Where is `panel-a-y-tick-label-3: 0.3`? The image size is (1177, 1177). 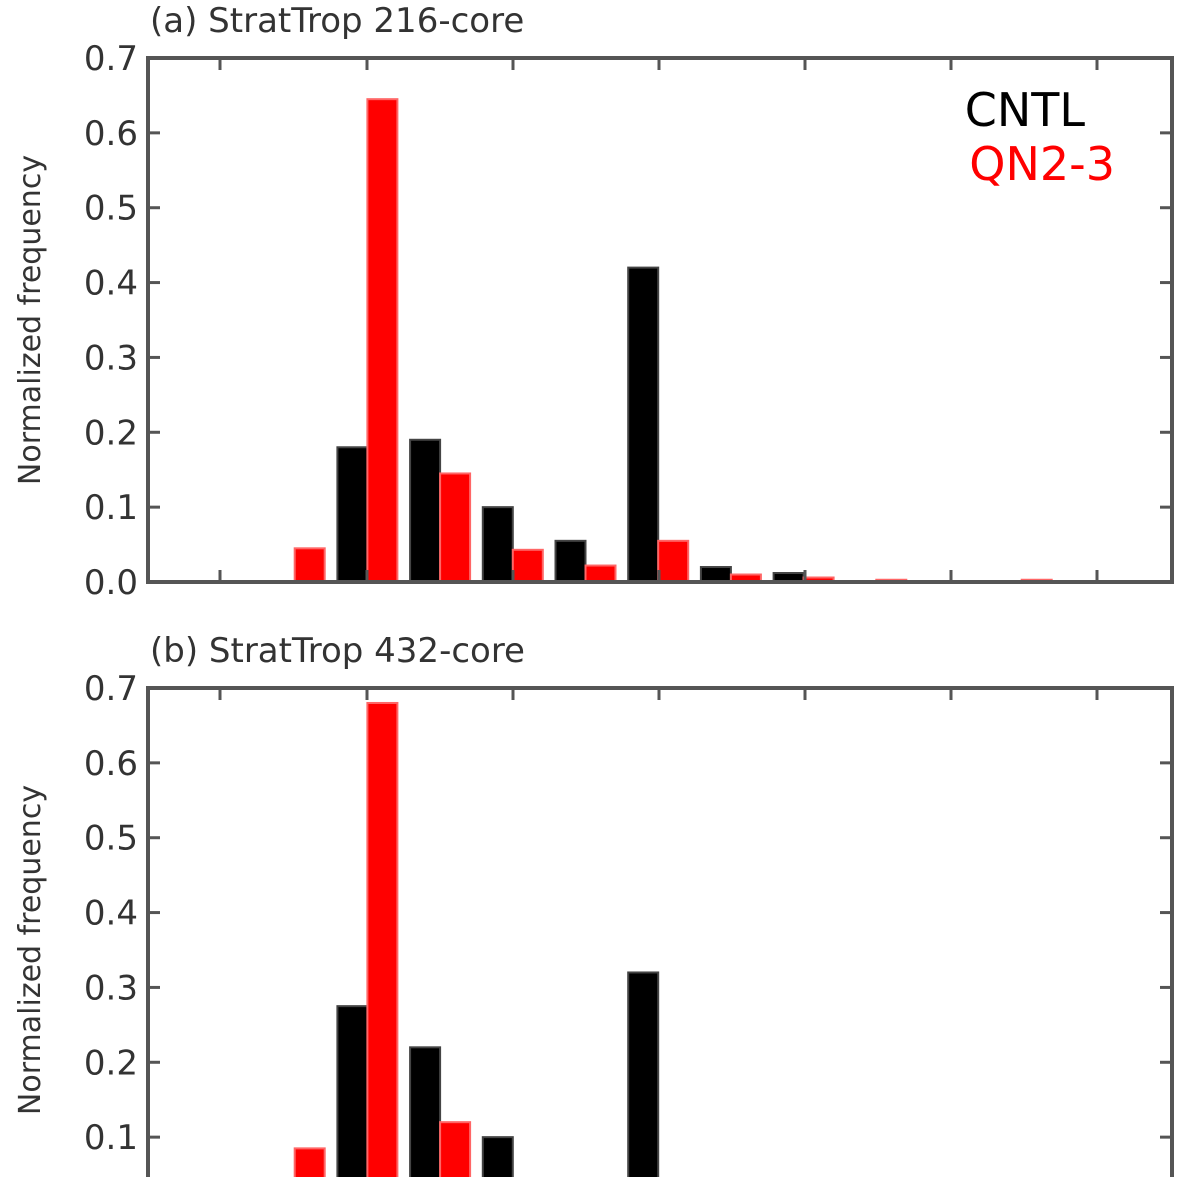
panel-a-y-tick-label-3: 0.3 is located at coordinates (111, 358).